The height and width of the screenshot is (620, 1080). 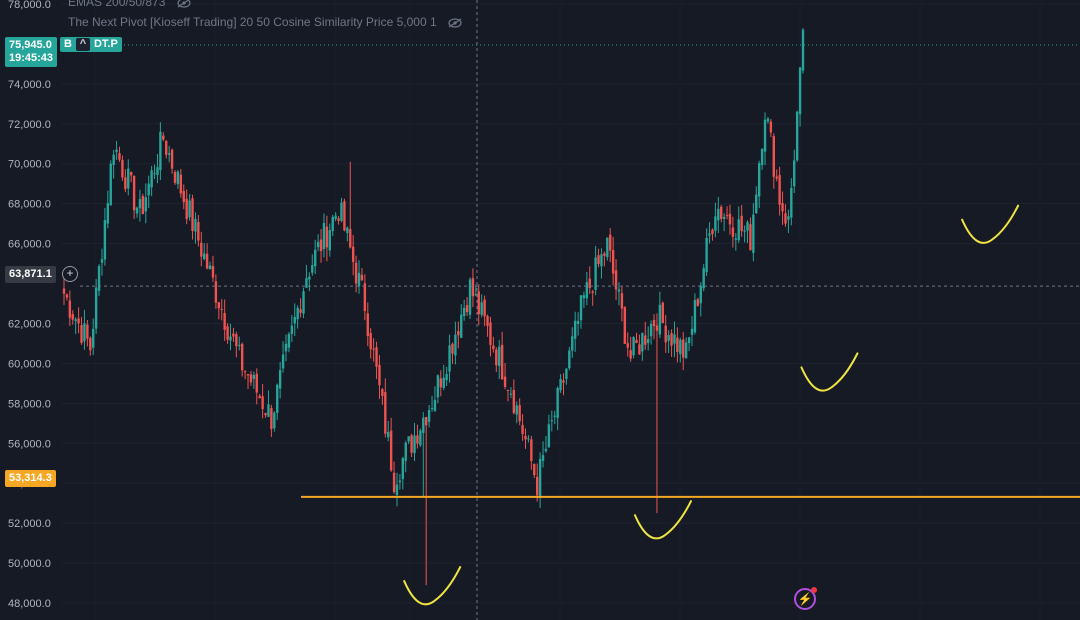 I want to click on ticker-prefix: B, so click(x=68, y=44).